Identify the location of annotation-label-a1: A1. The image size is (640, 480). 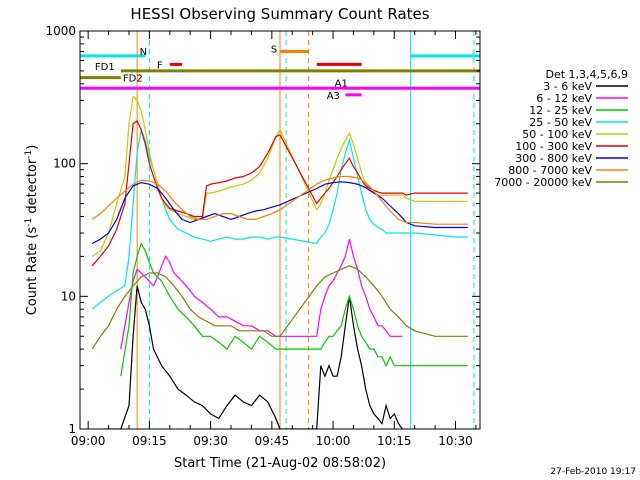
(341, 83).